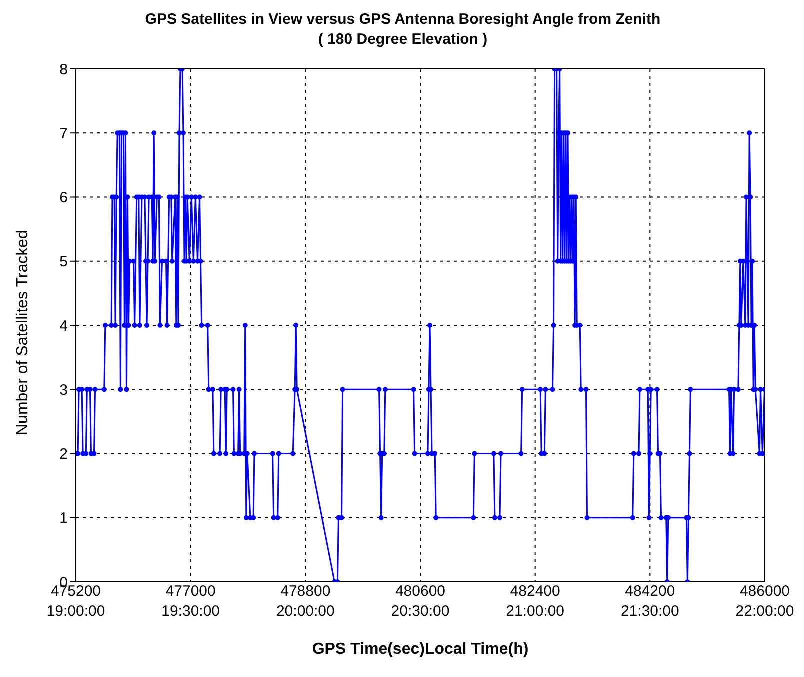 The height and width of the screenshot is (677, 804). I want to click on x-axis-title: GPS Time(sec)Local Time(h), so click(420, 649).